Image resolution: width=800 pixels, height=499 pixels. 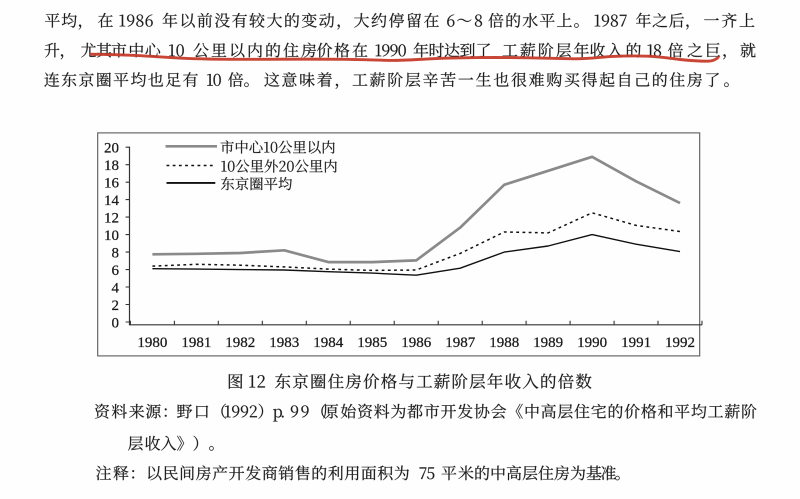 I want to click on svg-text: 1991, so click(x=636, y=343).